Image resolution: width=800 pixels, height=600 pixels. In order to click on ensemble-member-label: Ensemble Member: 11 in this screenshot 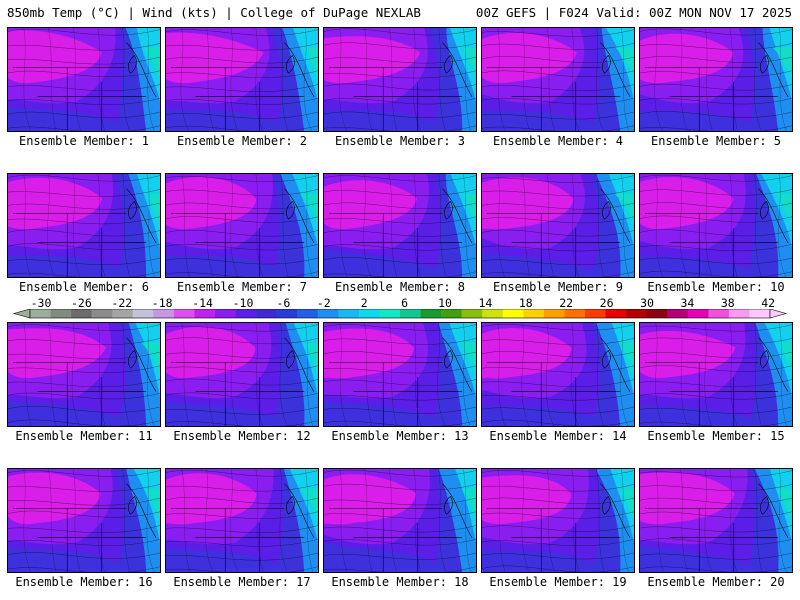, I will do `click(84, 436)`.